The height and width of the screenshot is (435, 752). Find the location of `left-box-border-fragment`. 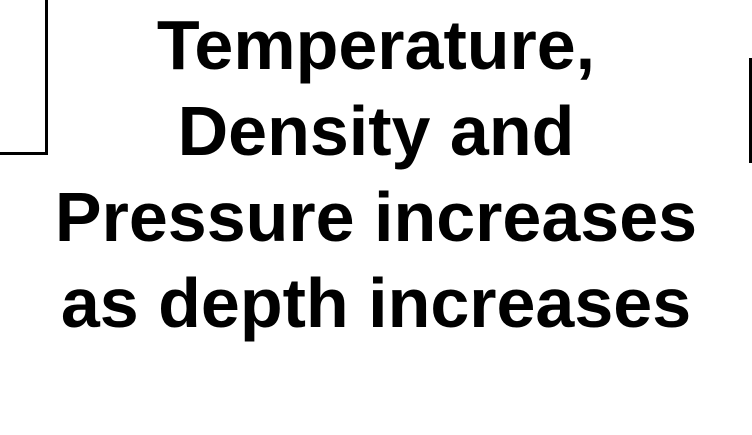

left-box-border-fragment is located at coordinates (24, 77).